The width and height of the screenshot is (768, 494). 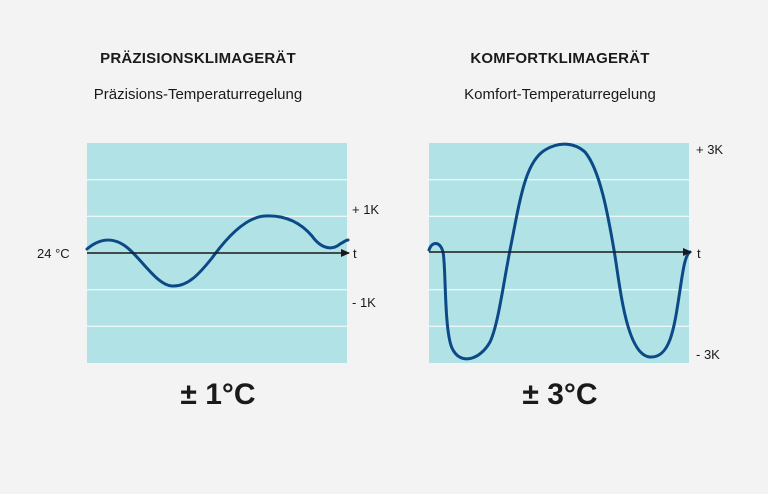 I want to click on right-panel-title: KOMFORTKLIMAGERÄT, so click(x=560, y=58).